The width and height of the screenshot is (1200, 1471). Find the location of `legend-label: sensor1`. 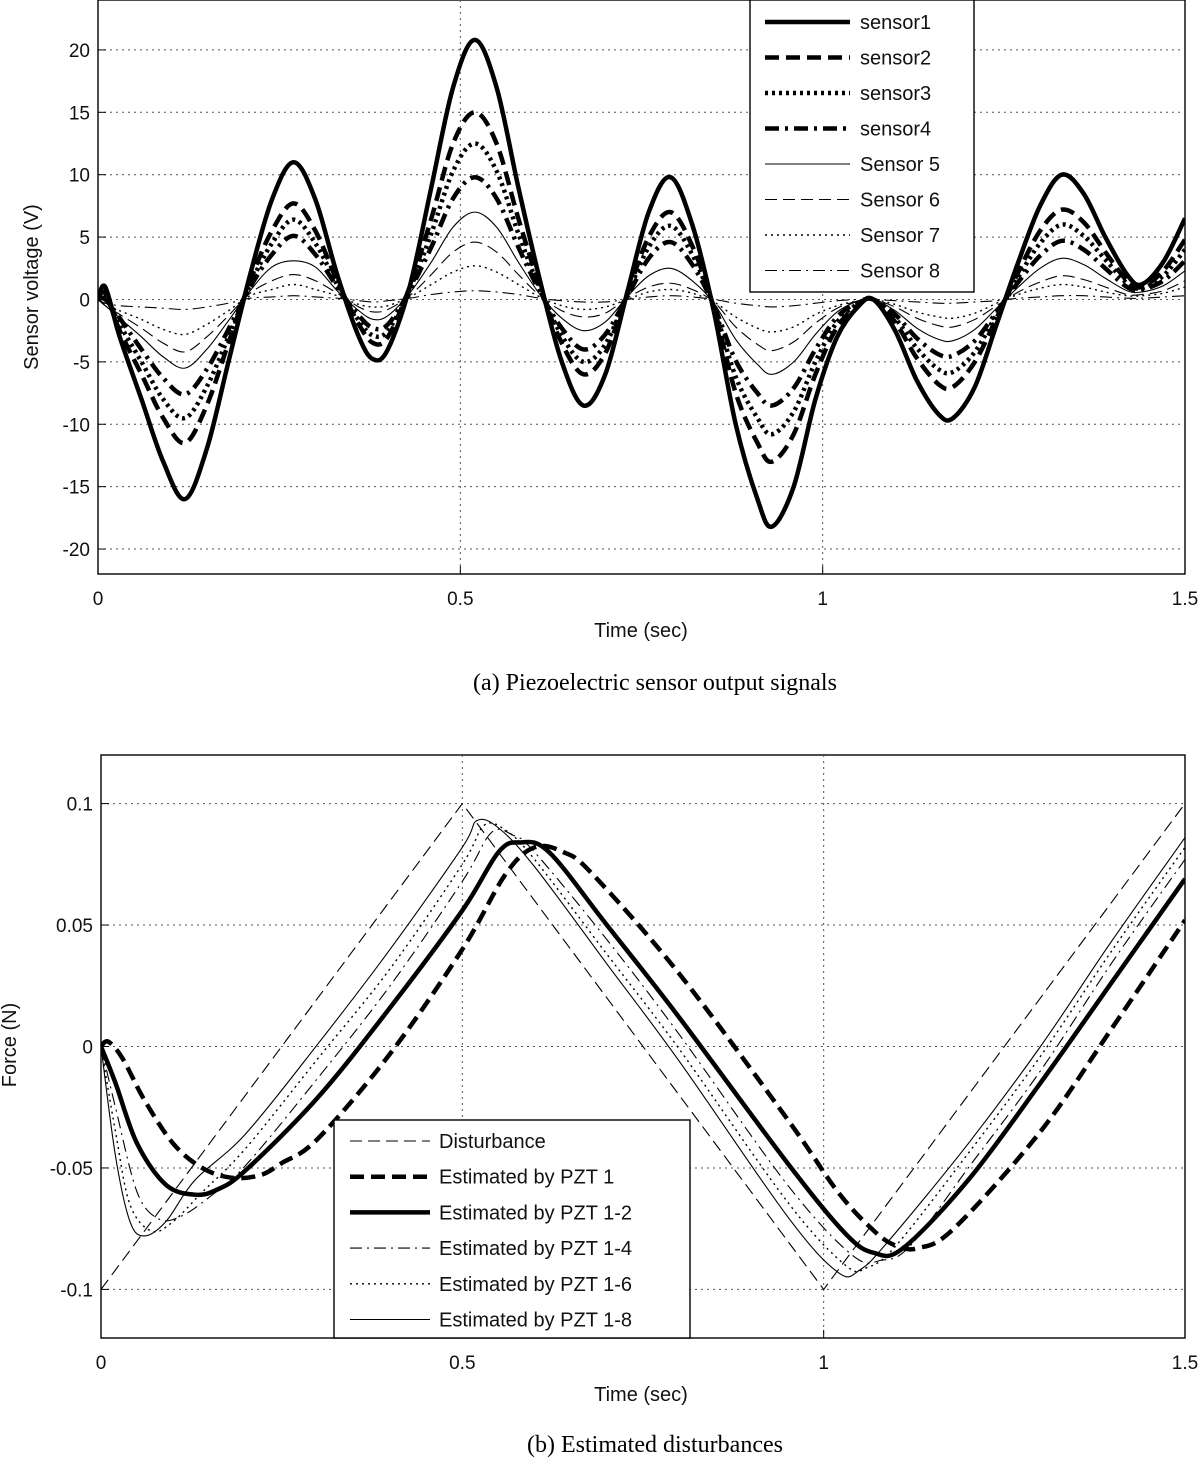

legend-label: sensor1 is located at coordinates (895, 23).